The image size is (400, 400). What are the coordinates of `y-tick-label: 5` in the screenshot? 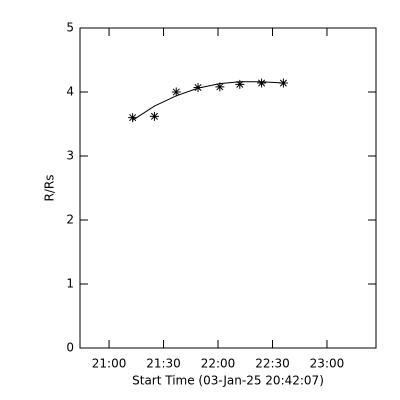 It's located at (70, 28).